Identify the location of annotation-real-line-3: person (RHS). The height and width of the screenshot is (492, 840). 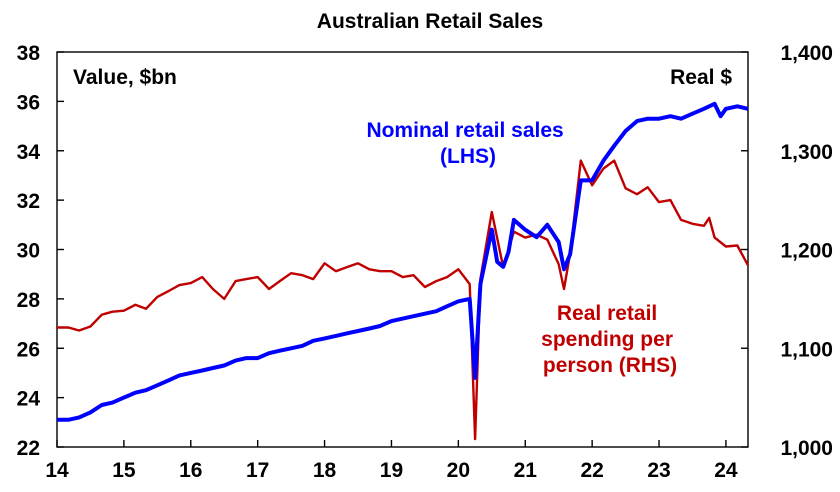
(610, 365).